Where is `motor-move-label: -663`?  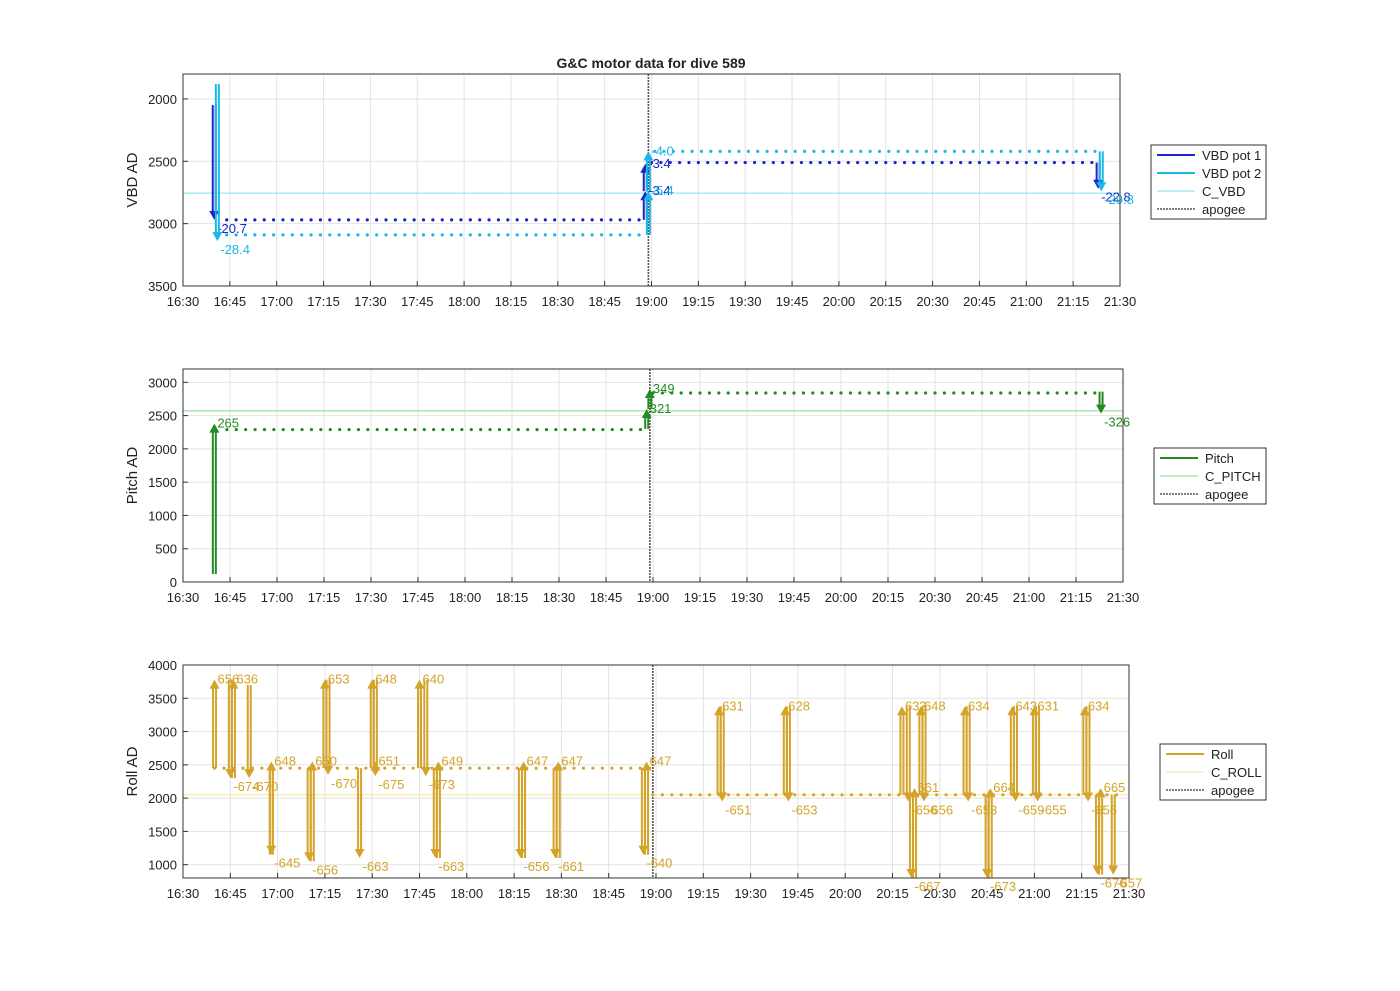 motor-move-label: -663 is located at coordinates (376, 866).